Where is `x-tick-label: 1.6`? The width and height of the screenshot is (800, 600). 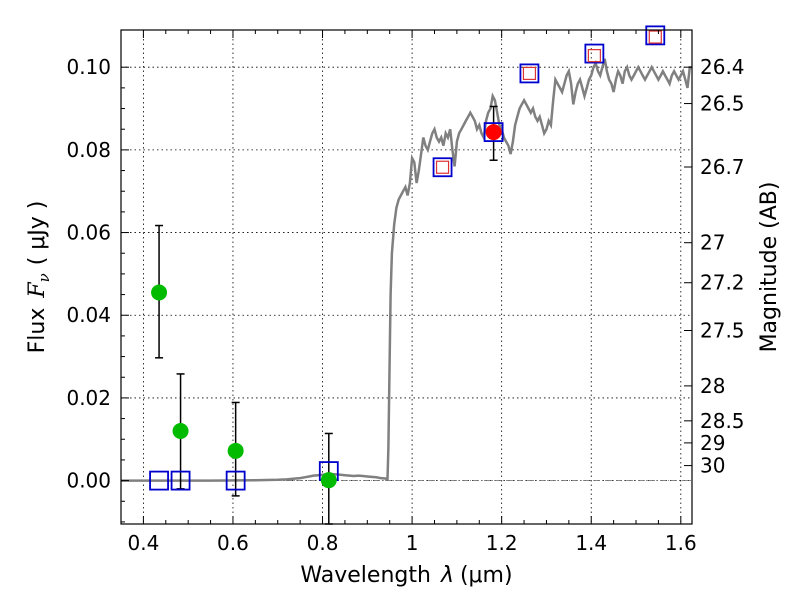 x-tick-label: 1.6 is located at coordinates (681, 543).